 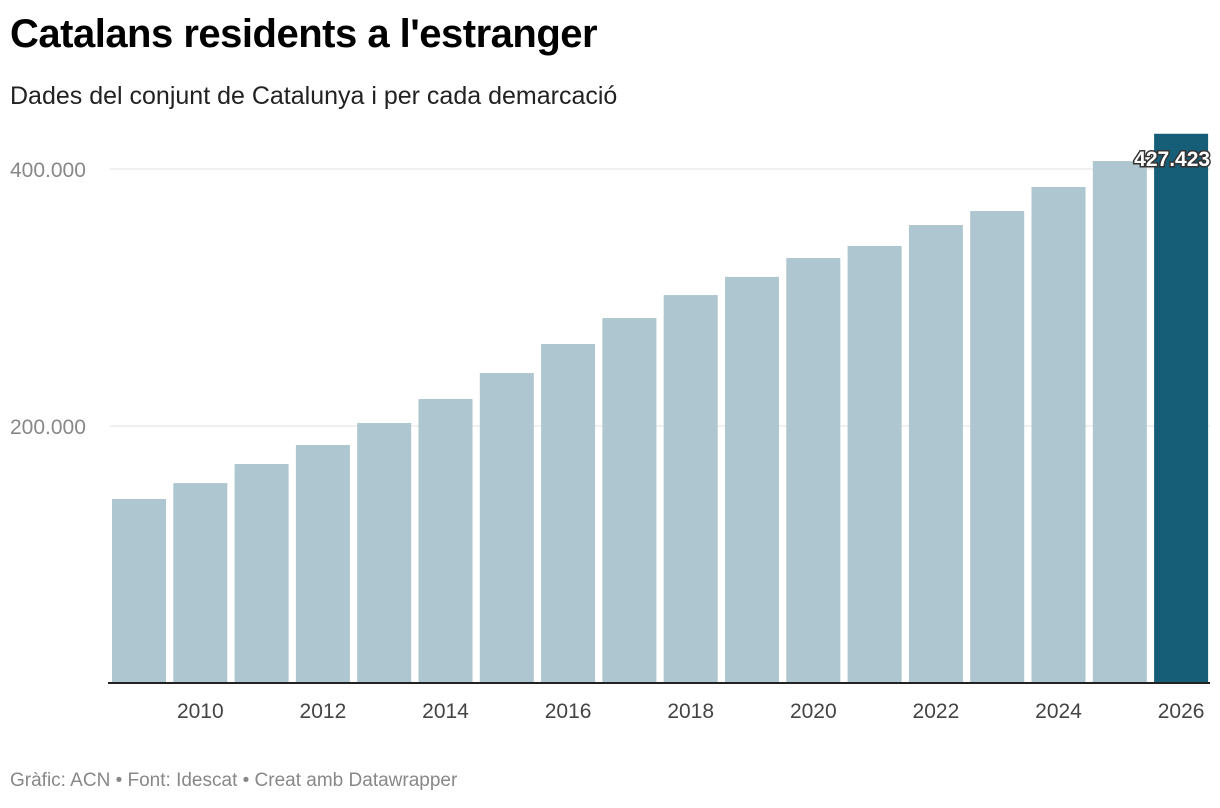 What do you see at coordinates (935, 454) in the screenshot?
I see `bar-2022` at bounding box center [935, 454].